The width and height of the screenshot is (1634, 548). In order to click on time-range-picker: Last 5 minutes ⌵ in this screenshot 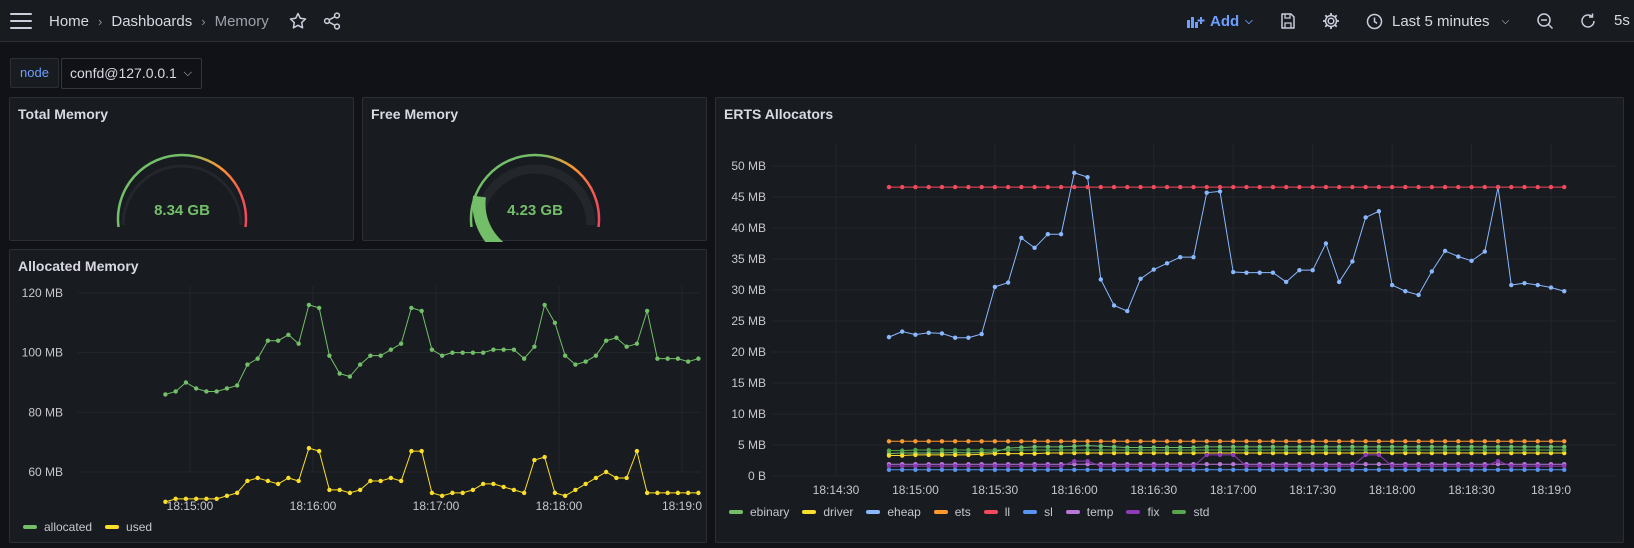, I will do `click(1437, 21)`.